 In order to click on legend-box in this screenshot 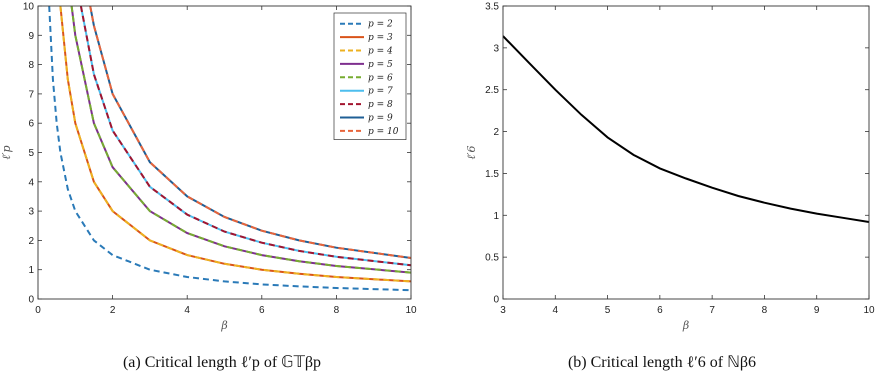, I will do `click(370, 76)`.